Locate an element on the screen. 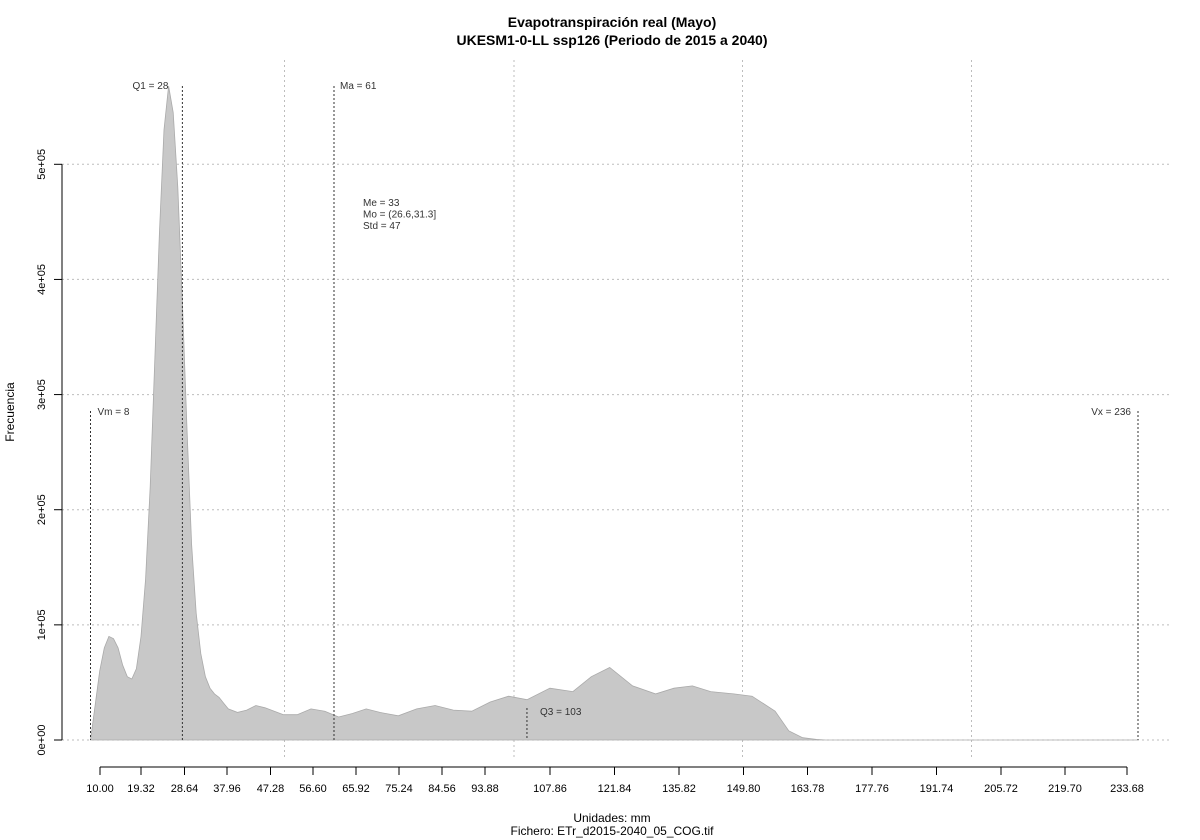  vx-label: Vx = 236 is located at coordinates (1111, 412).